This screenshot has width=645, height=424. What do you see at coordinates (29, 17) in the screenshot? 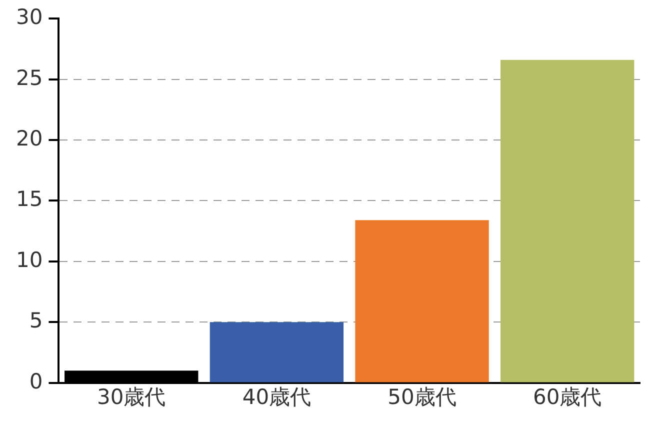
I see `y-tick-label: 30` at bounding box center [29, 17].